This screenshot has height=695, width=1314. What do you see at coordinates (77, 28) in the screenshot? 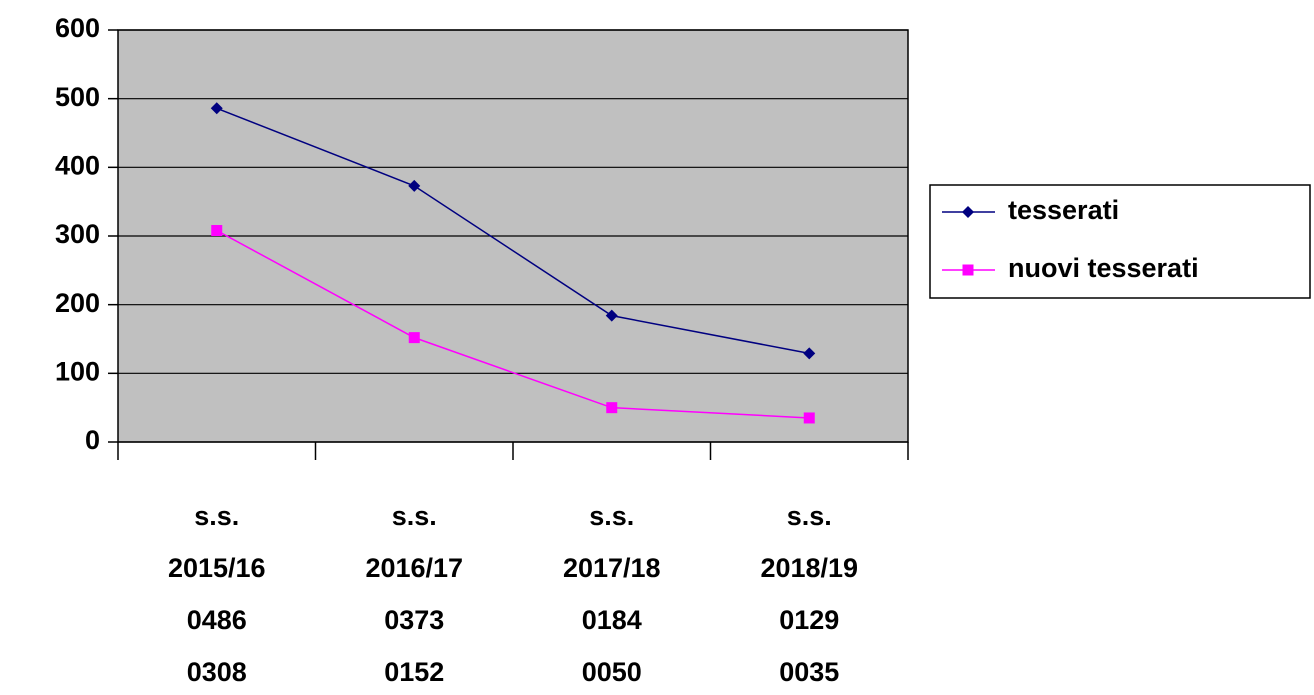
I see `y-tick-label: 600` at bounding box center [77, 28].